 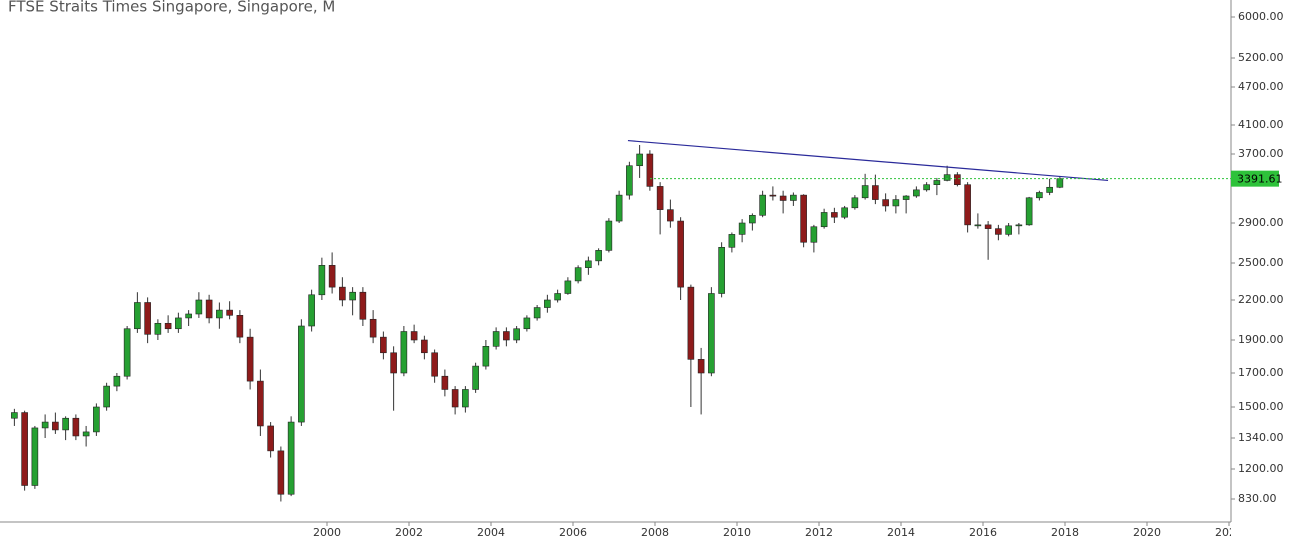 I want to click on x-tick-label: 2000, so click(x=327, y=532).